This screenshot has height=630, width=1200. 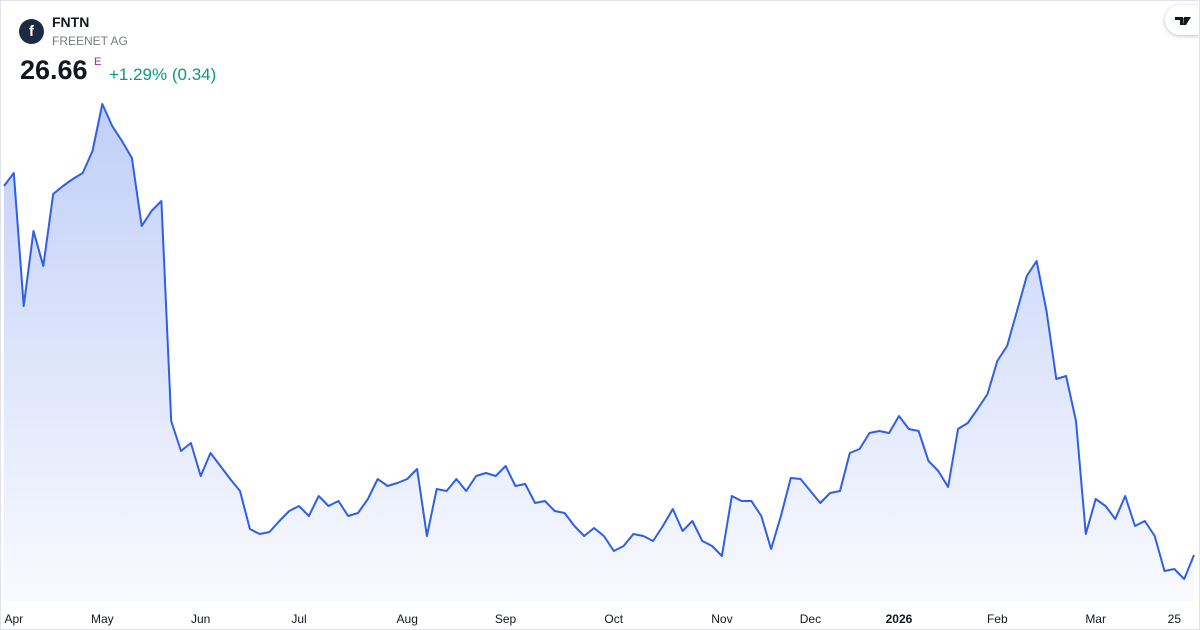 What do you see at coordinates (163, 74) in the screenshot?
I see `price-change: +1.29% (0.34)` at bounding box center [163, 74].